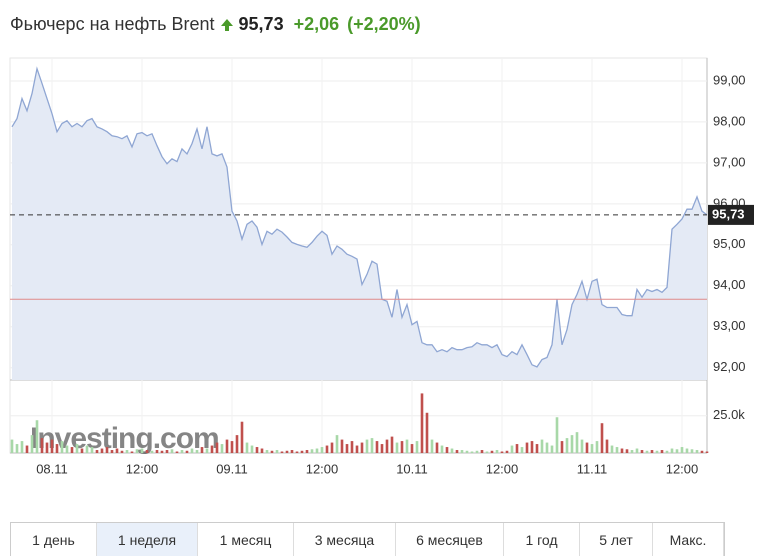 The width and height of the screenshot is (775, 556). What do you see at coordinates (147, 539) in the screenshot?
I see `range-button: 1 неделя` at bounding box center [147, 539].